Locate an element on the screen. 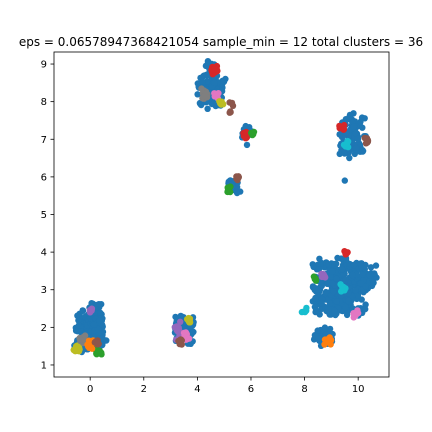 Image resolution: width=432 pixels, height=432 pixels. y-tick-label: 3 is located at coordinates (44, 290).